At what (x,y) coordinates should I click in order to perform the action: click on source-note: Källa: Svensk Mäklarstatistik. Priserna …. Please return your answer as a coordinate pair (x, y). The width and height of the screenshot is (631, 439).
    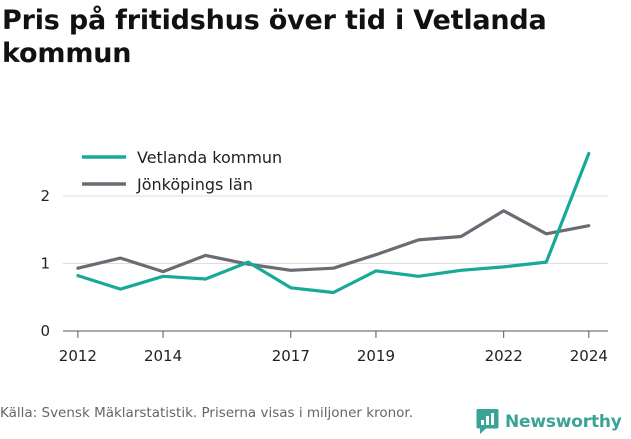
    Looking at the image, I should click on (207, 413).